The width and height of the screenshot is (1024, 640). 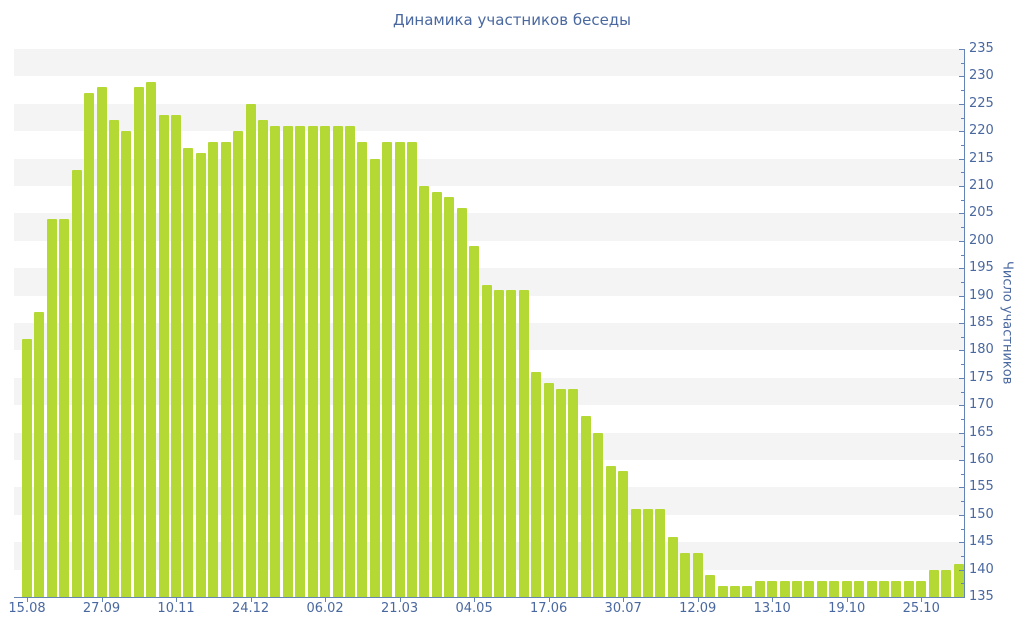 I want to click on y-tick-label: 225, so click(x=981, y=103).